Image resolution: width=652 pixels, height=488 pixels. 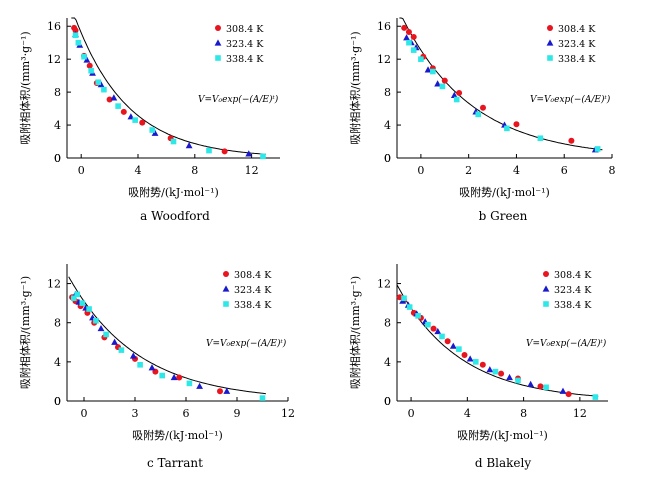 I want to click on series-338.4K, so click(x=503, y=95).